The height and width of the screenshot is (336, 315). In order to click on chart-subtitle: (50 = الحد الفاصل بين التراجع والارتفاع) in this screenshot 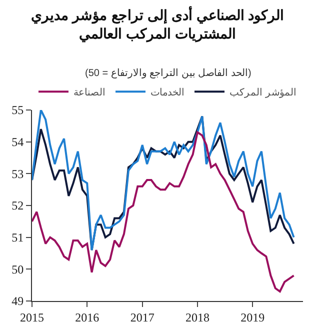, I will do `click(168, 73)`.